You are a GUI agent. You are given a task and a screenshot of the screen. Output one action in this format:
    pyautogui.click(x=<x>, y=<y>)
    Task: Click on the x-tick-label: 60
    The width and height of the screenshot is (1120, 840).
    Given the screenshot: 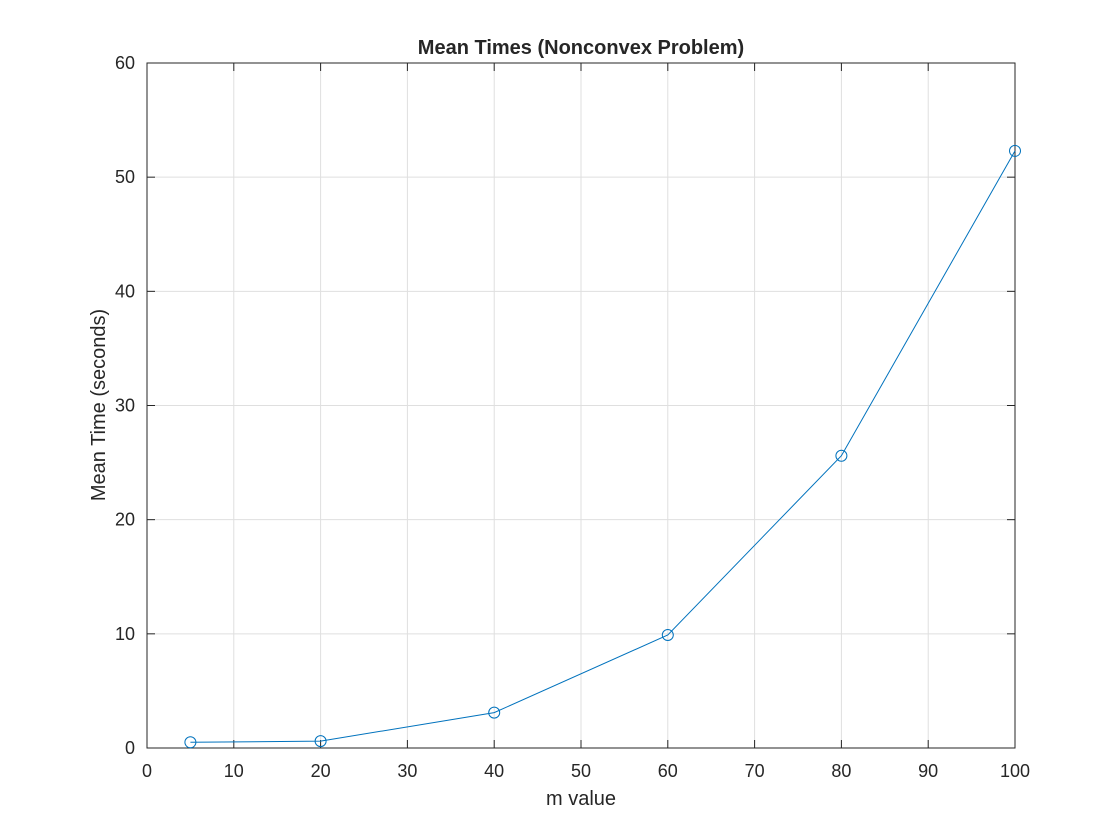 What is the action you would take?
    pyautogui.click(x=668, y=771)
    